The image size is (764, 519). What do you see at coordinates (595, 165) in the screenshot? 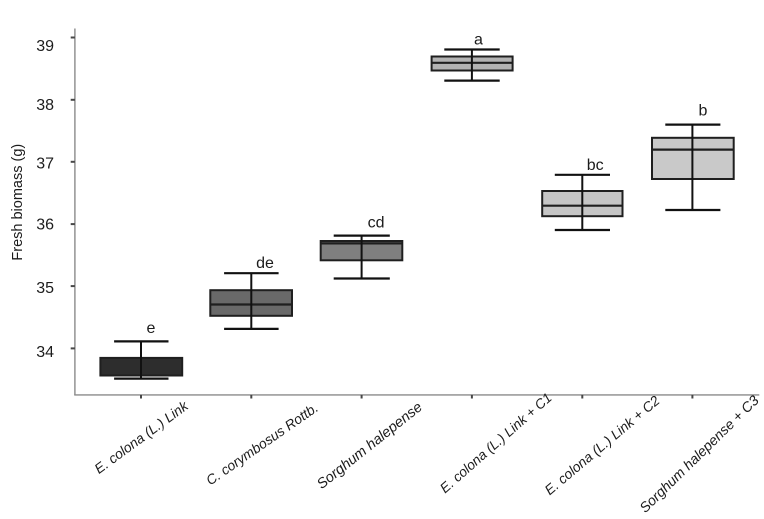
I see `svg-text: bc` at bounding box center [595, 165].